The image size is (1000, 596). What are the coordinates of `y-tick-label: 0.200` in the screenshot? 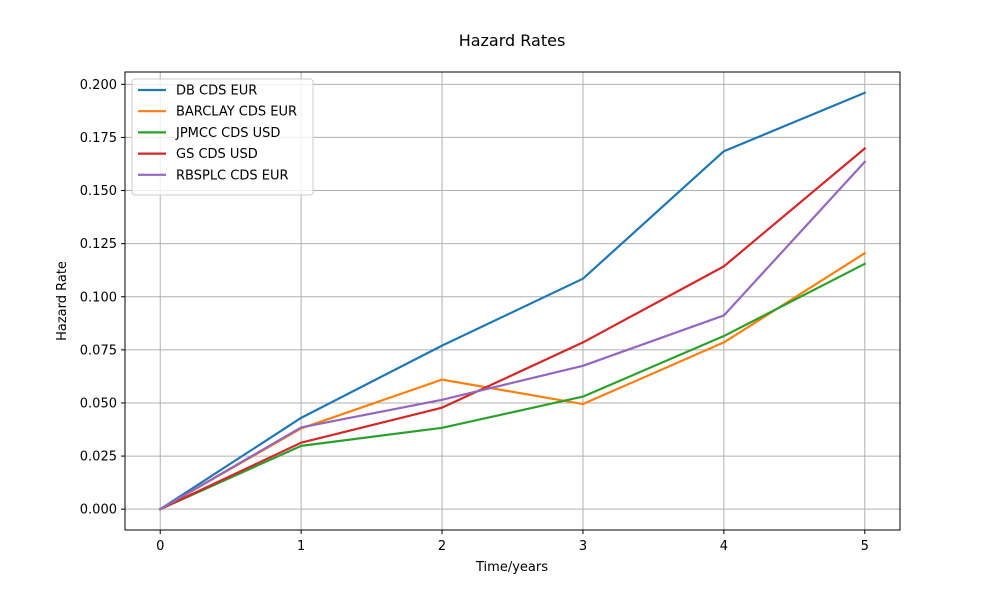 It's located at (98, 85).